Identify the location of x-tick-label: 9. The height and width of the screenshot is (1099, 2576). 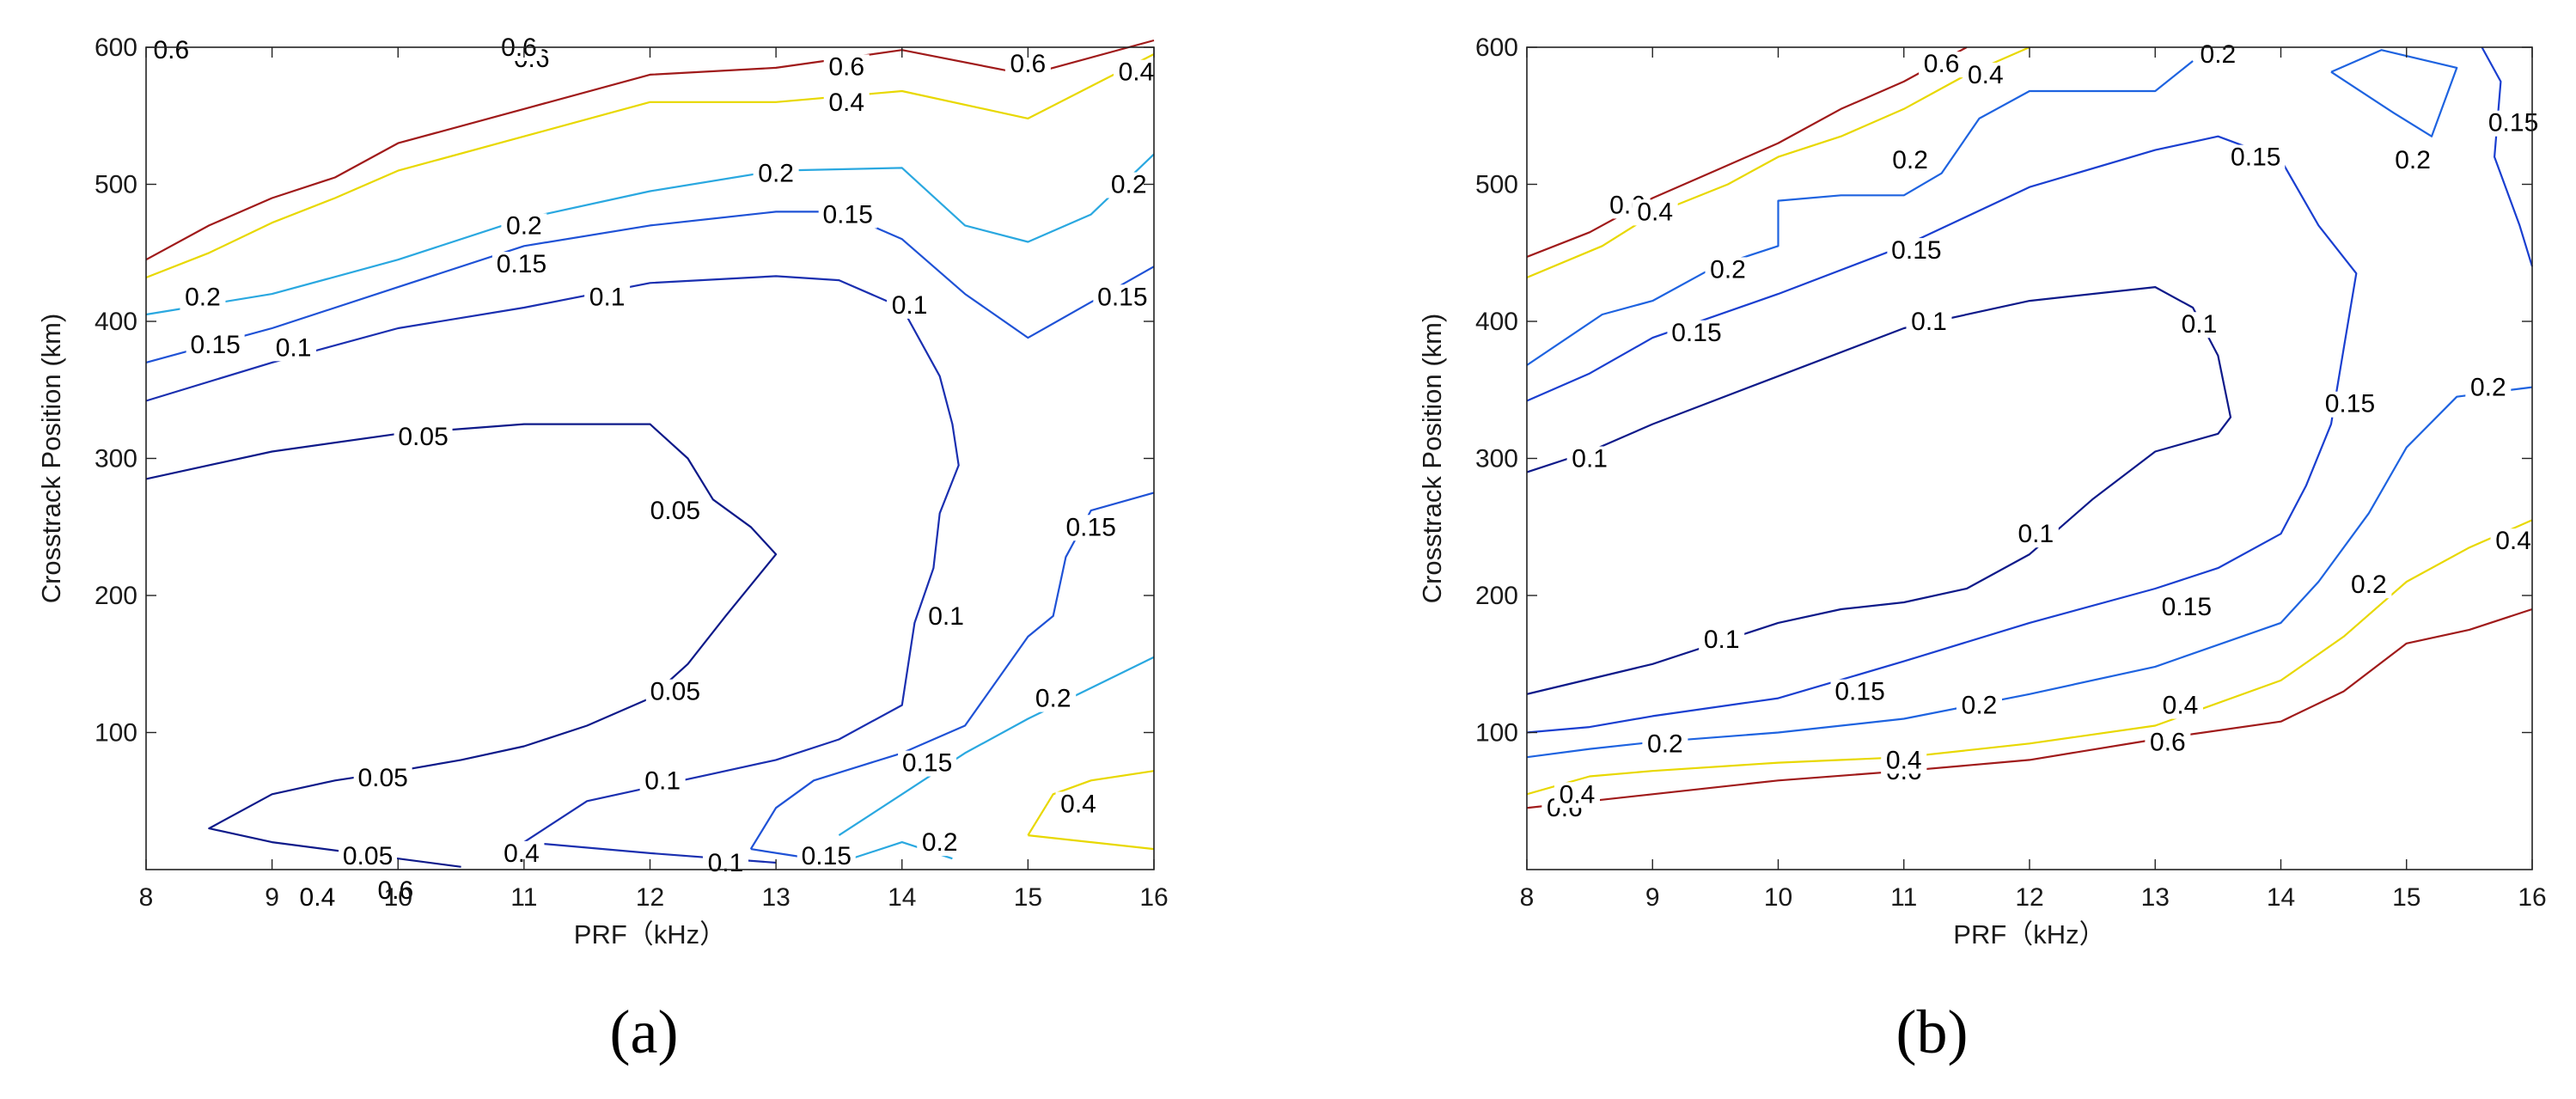
(272, 898).